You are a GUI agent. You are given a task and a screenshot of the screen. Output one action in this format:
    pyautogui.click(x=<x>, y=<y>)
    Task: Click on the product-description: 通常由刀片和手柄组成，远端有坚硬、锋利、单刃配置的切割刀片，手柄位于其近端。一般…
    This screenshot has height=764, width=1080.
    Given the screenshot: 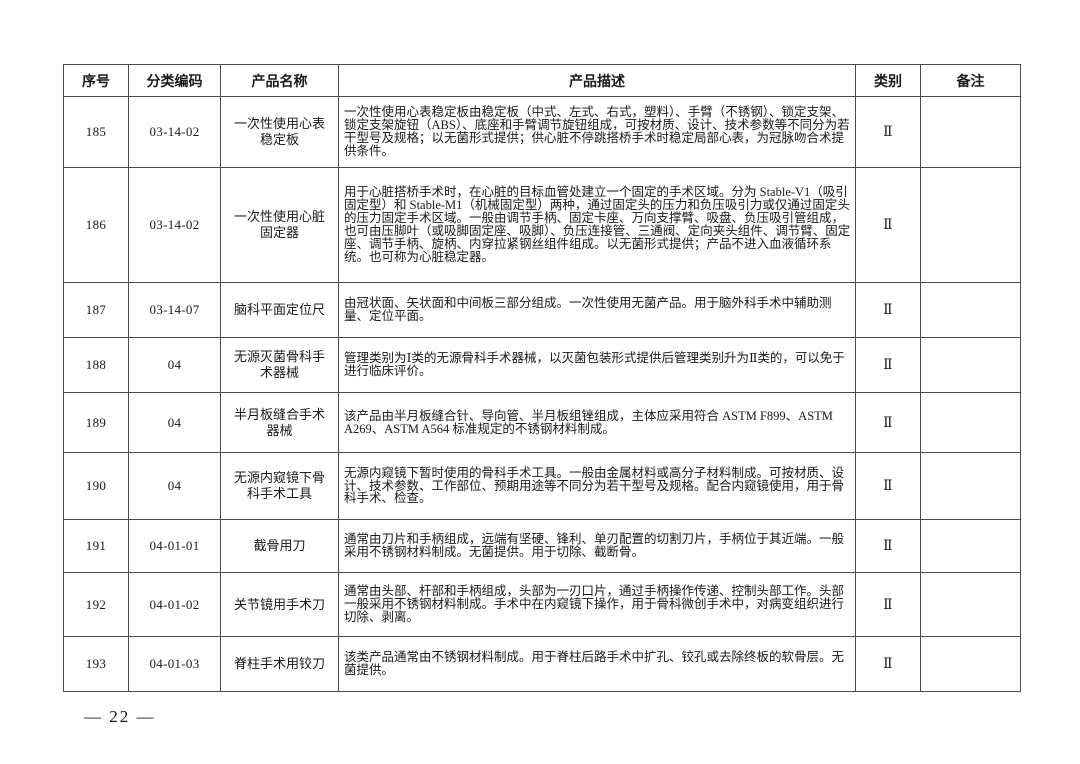 What is the action you would take?
    pyautogui.click(x=597, y=546)
    